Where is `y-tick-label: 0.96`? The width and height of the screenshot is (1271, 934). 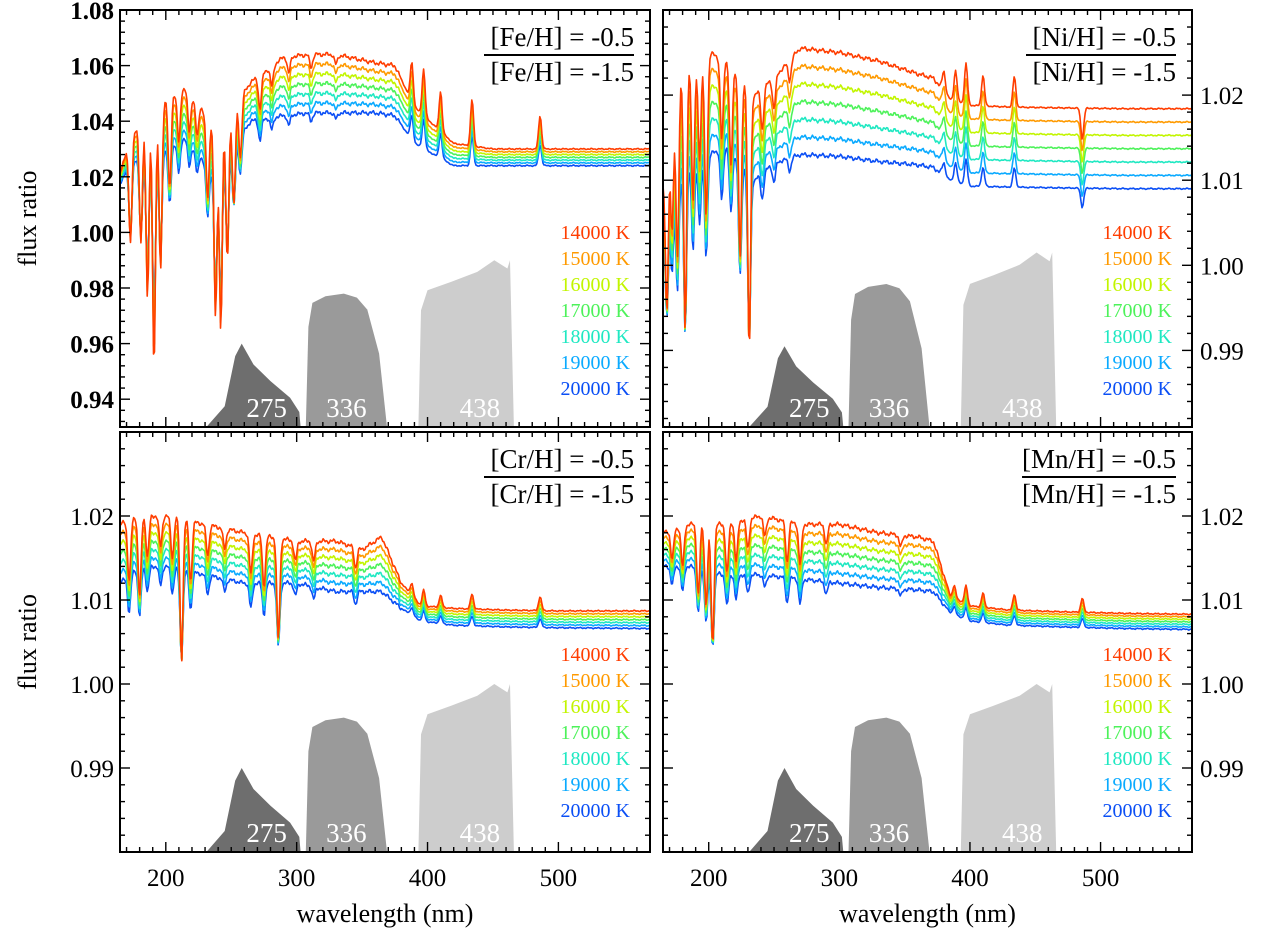
y-tick-label: 0.96 is located at coordinates (92, 345).